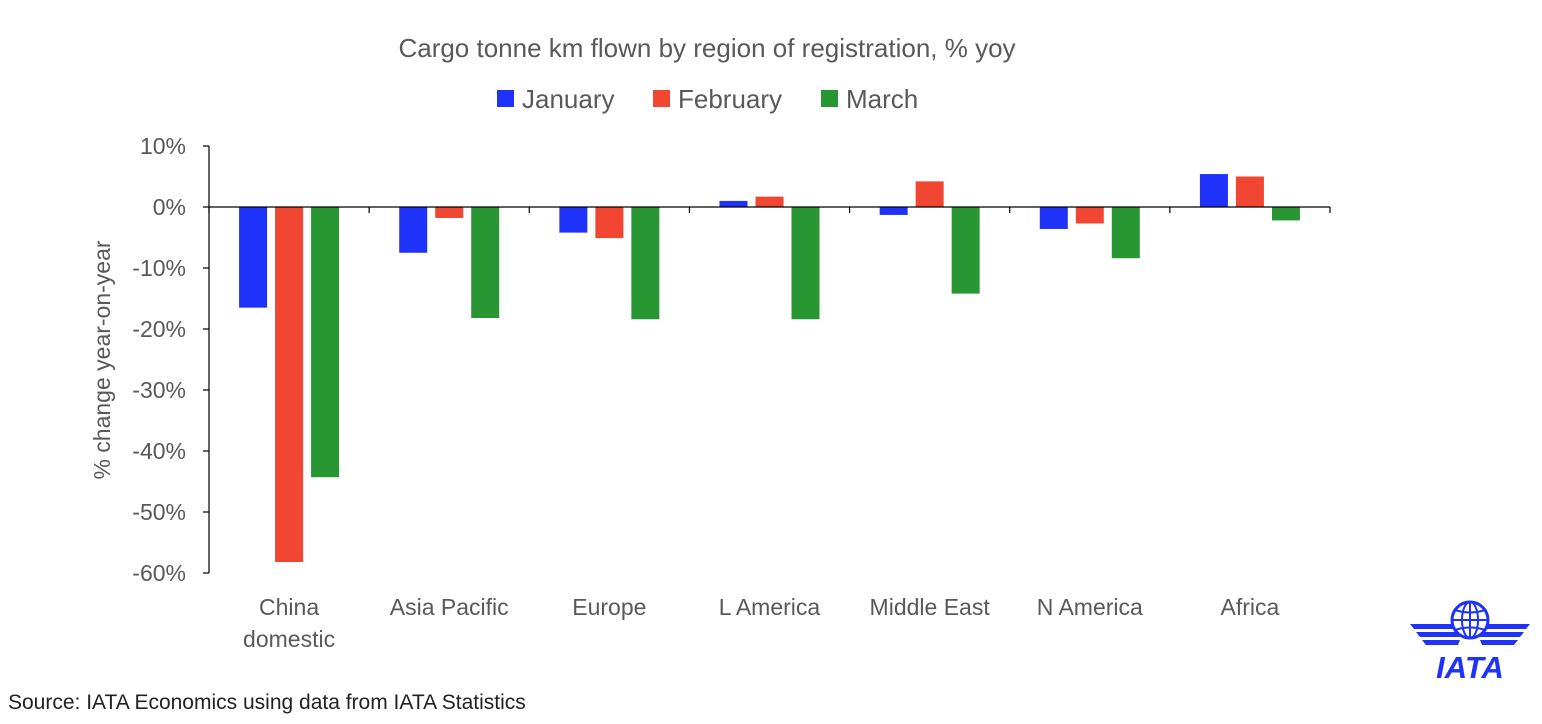 This screenshot has height=724, width=1542. I want to click on y-axis-title: % change year-on-year, so click(102, 359).